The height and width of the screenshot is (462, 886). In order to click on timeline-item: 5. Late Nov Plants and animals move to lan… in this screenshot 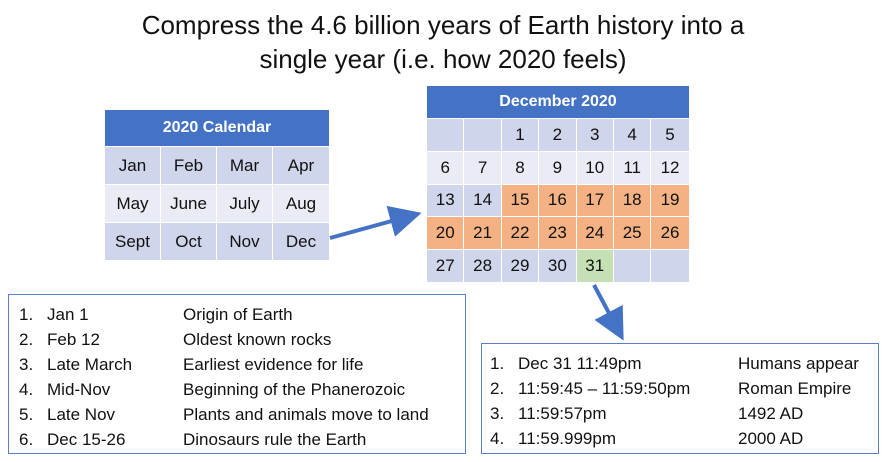, I will do `click(242, 414)`.